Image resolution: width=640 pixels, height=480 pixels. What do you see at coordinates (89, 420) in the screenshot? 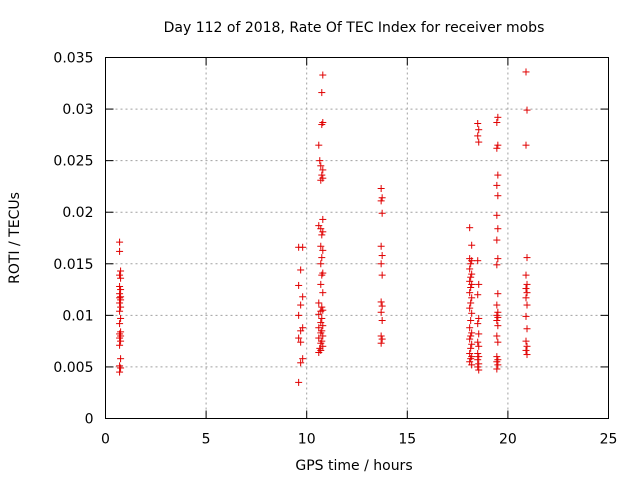
I see `y-tick-label: 0` at bounding box center [89, 420].